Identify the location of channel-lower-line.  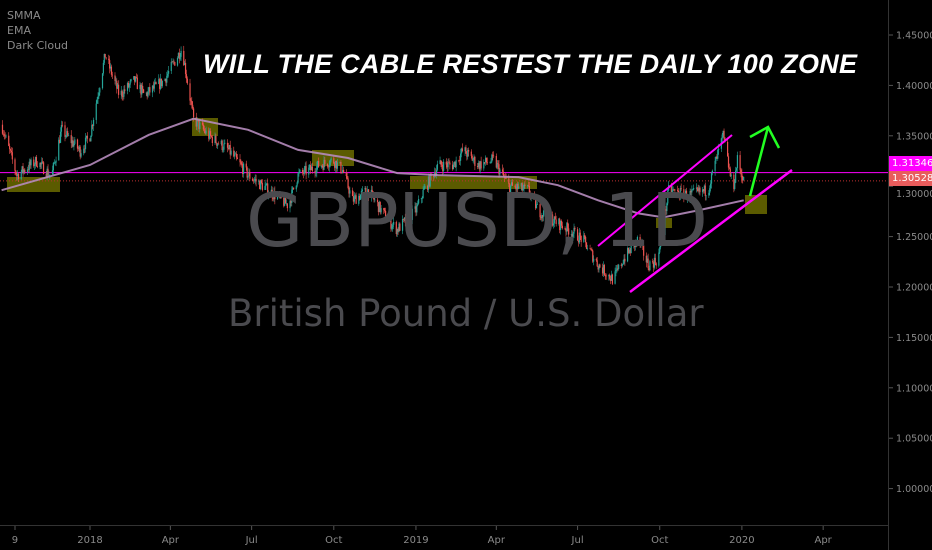
(711, 231).